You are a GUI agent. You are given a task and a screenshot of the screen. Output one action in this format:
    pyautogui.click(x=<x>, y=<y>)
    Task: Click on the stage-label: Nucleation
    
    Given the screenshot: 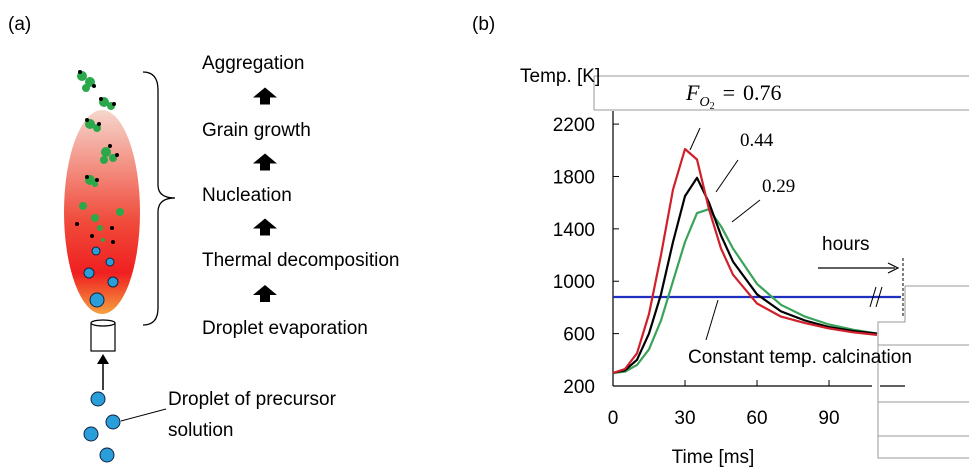 What is the action you would take?
    pyautogui.click(x=247, y=195)
    